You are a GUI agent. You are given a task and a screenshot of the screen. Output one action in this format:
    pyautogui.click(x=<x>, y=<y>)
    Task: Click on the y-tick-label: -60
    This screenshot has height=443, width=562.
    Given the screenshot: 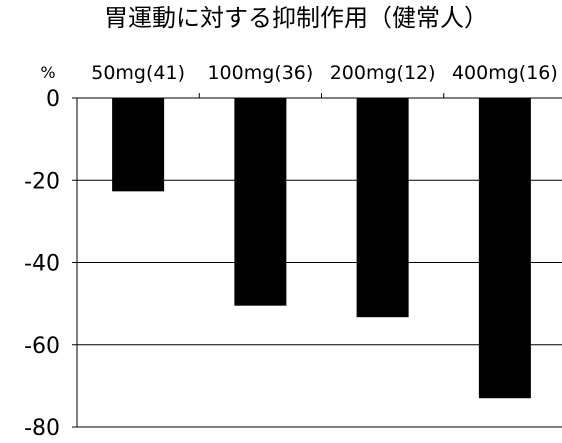 What is the action you would take?
    pyautogui.click(x=42, y=346)
    